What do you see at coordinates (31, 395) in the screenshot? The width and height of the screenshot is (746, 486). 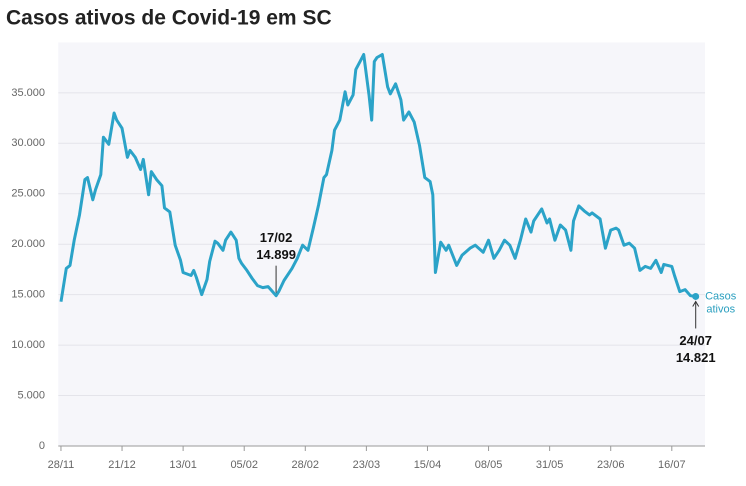 I see `y-tick-label: 5.000` at bounding box center [31, 395].